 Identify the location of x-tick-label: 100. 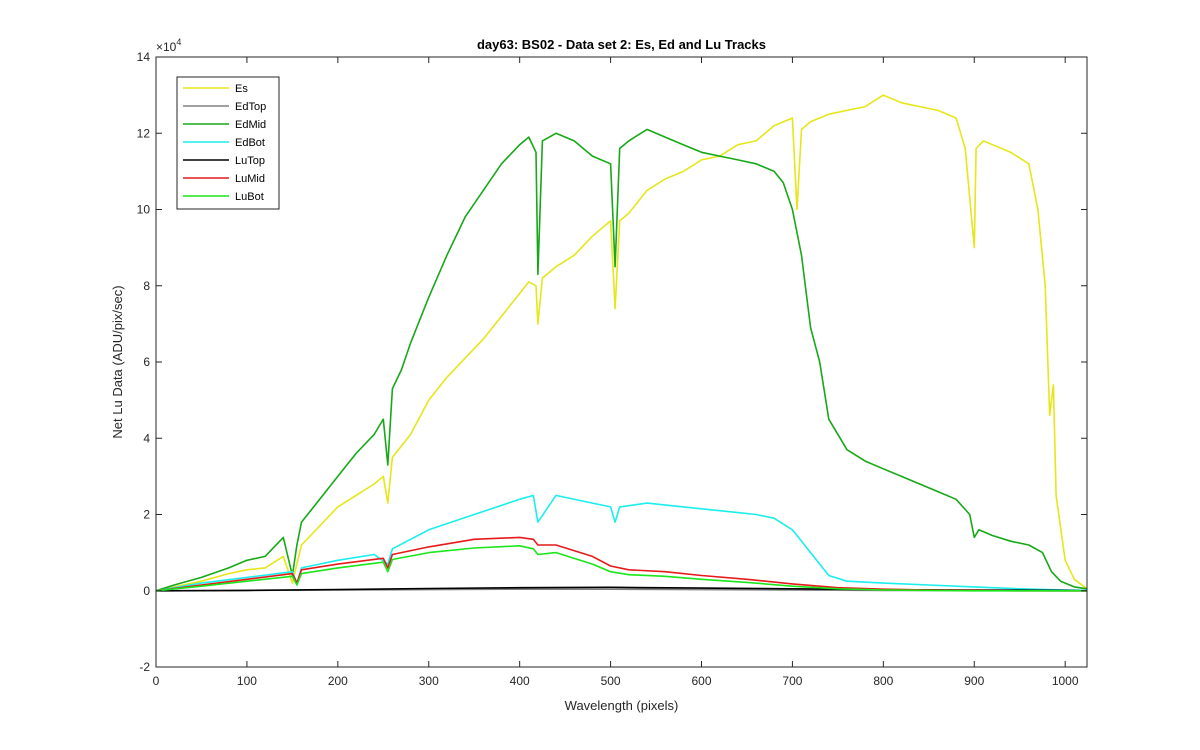
(247, 681).